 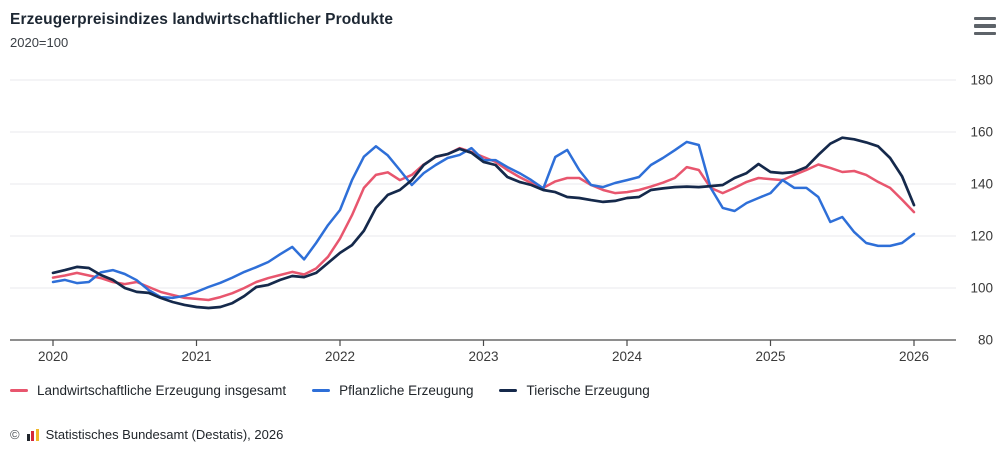 What do you see at coordinates (39, 42) in the screenshot?
I see `chart-subtitle: 2020=100` at bounding box center [39, 42].